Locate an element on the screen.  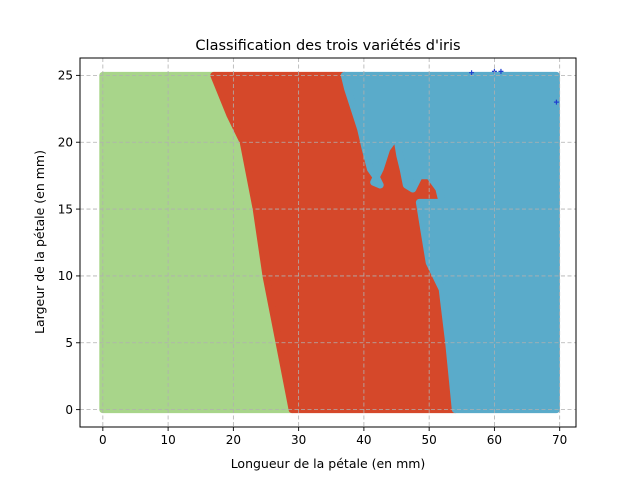
x-tick-label: 10 is located at coordinates (167, 440).